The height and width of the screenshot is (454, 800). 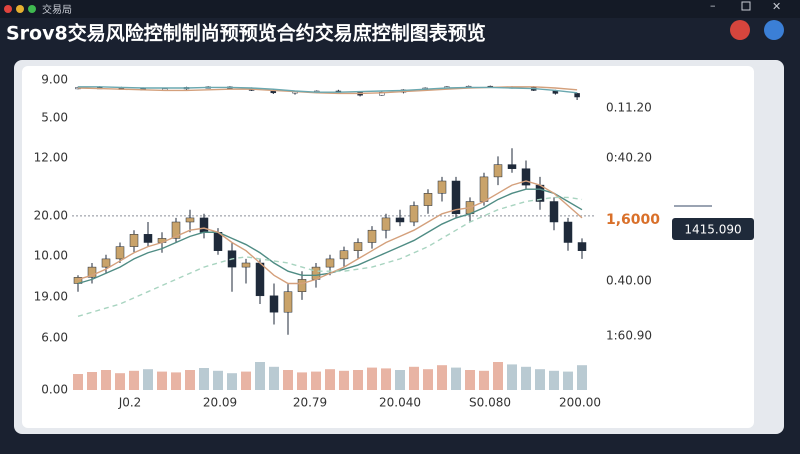 I want to click on left-label: 9.00, so click(x=54, y=80).